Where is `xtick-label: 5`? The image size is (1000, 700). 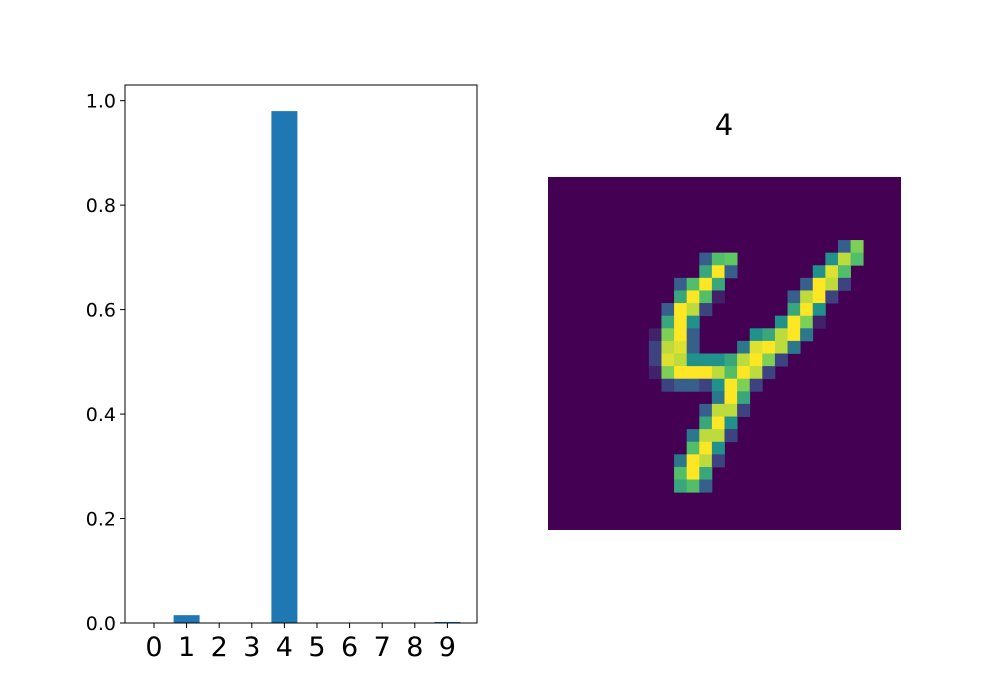 xtick-label: 5 is located at coordinates (316, 647).